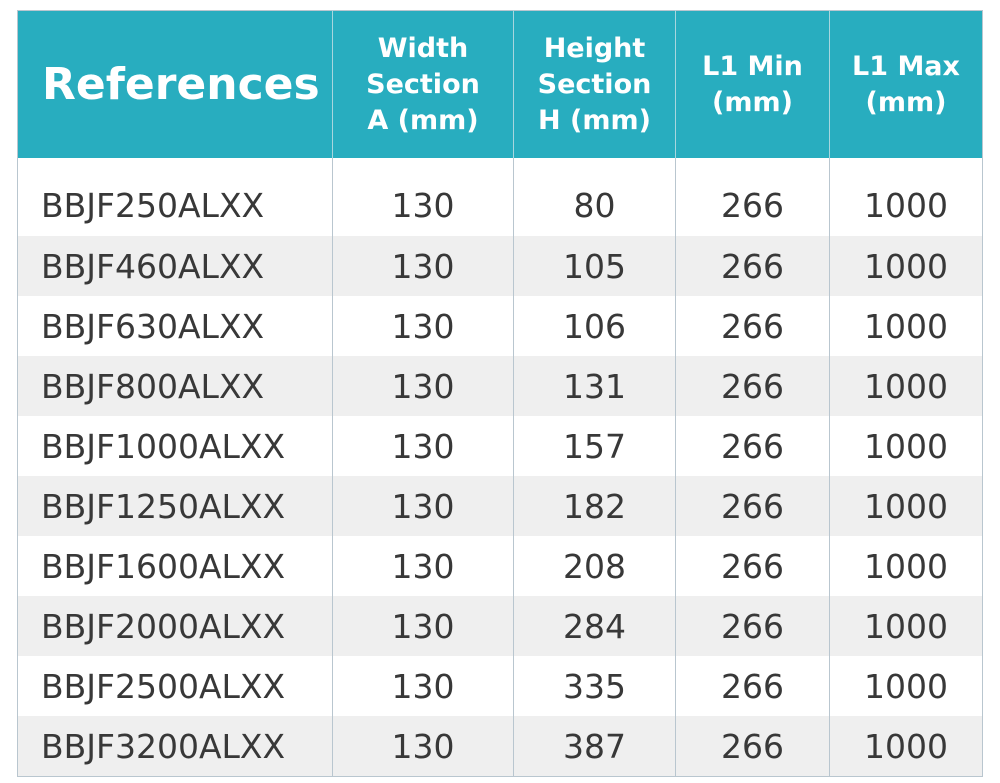 This screenshot has width=1000, height=783. I want to click on table-row: BBJF3200ALXX 130 387 266 1000, so click(500, 746).